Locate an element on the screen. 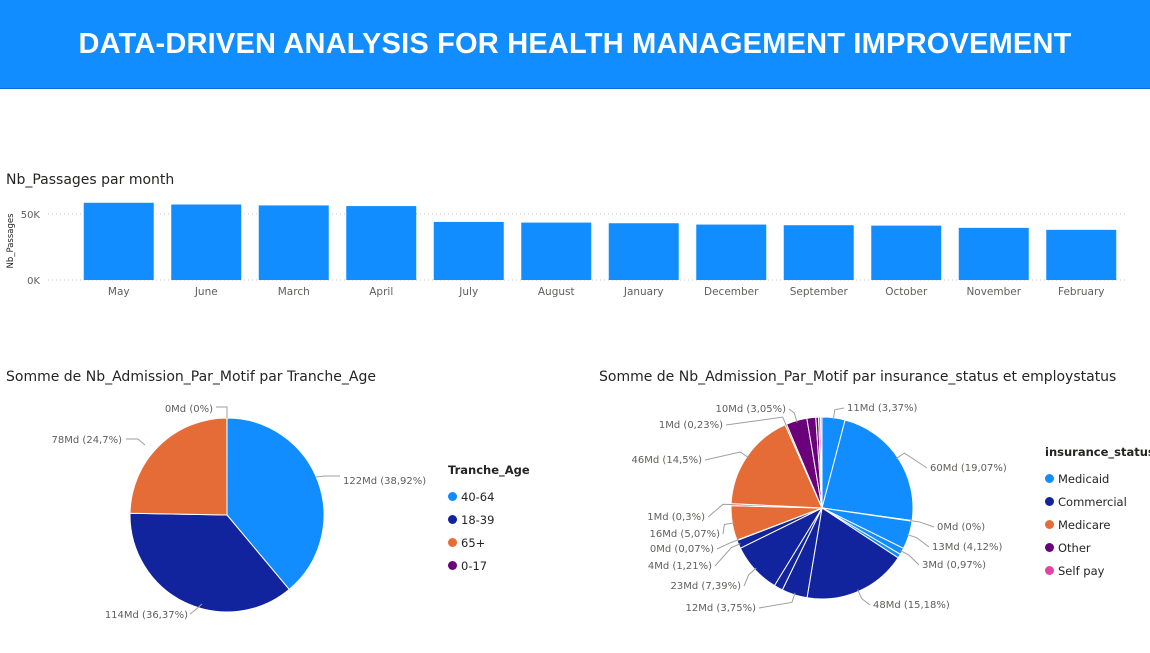  data-label-65plus: 78Md (24,7%) is located at coordinates (87, 440).